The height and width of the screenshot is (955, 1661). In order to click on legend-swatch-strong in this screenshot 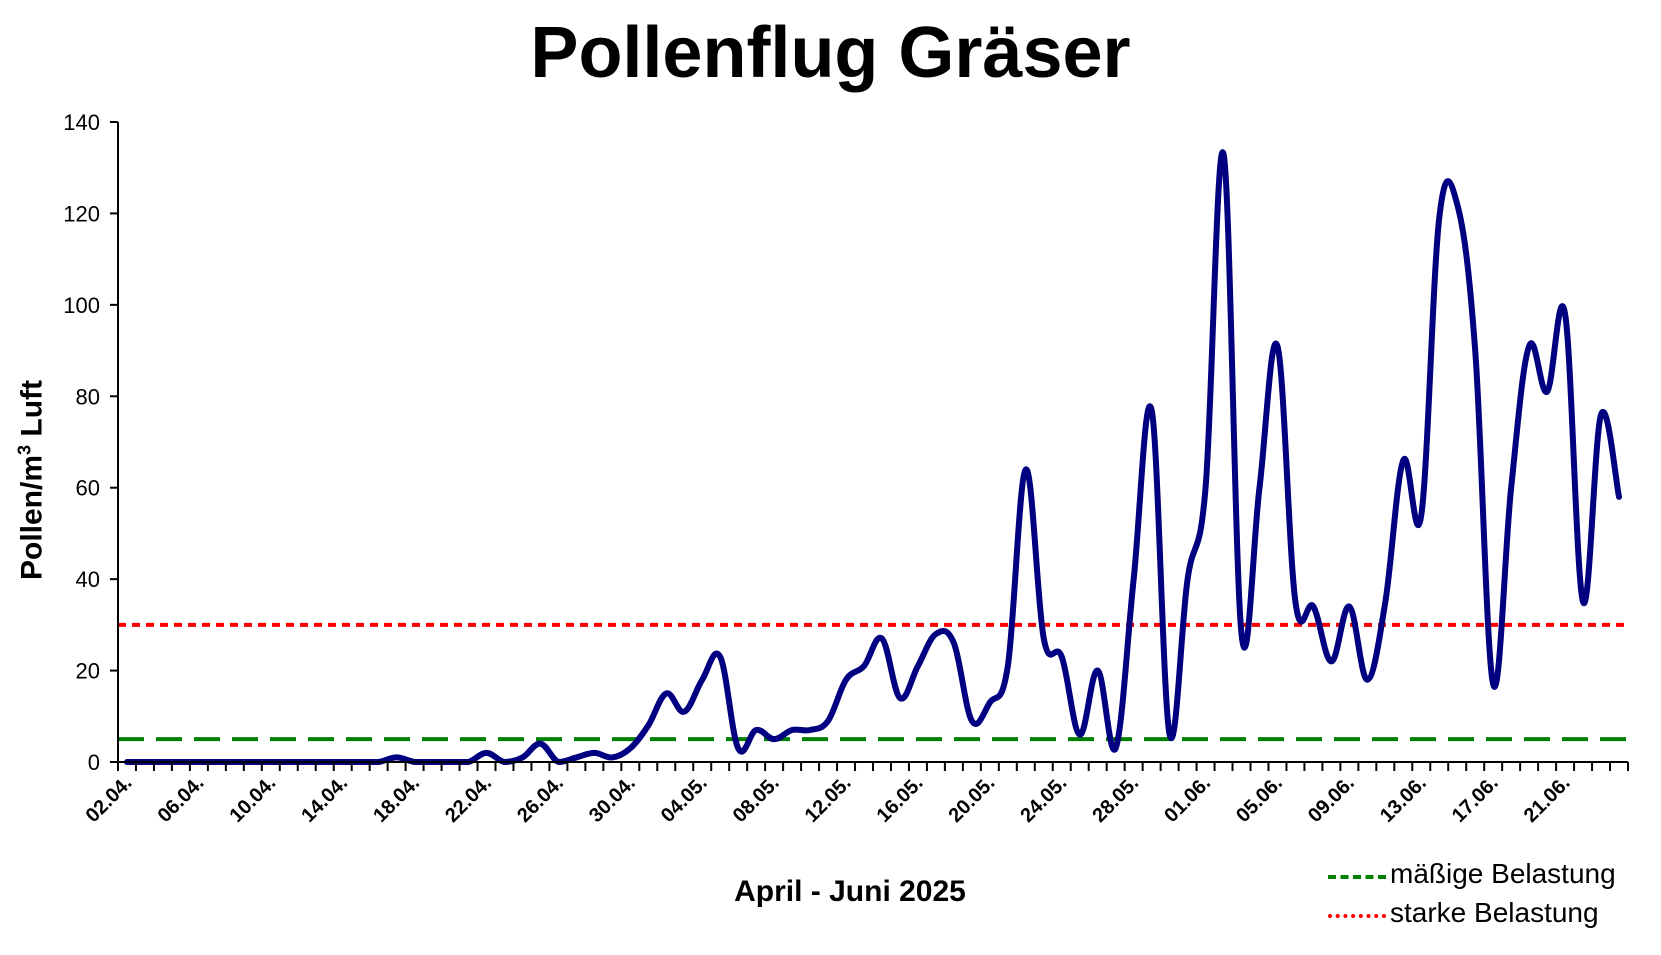, I will do `click(1357, 916)`.